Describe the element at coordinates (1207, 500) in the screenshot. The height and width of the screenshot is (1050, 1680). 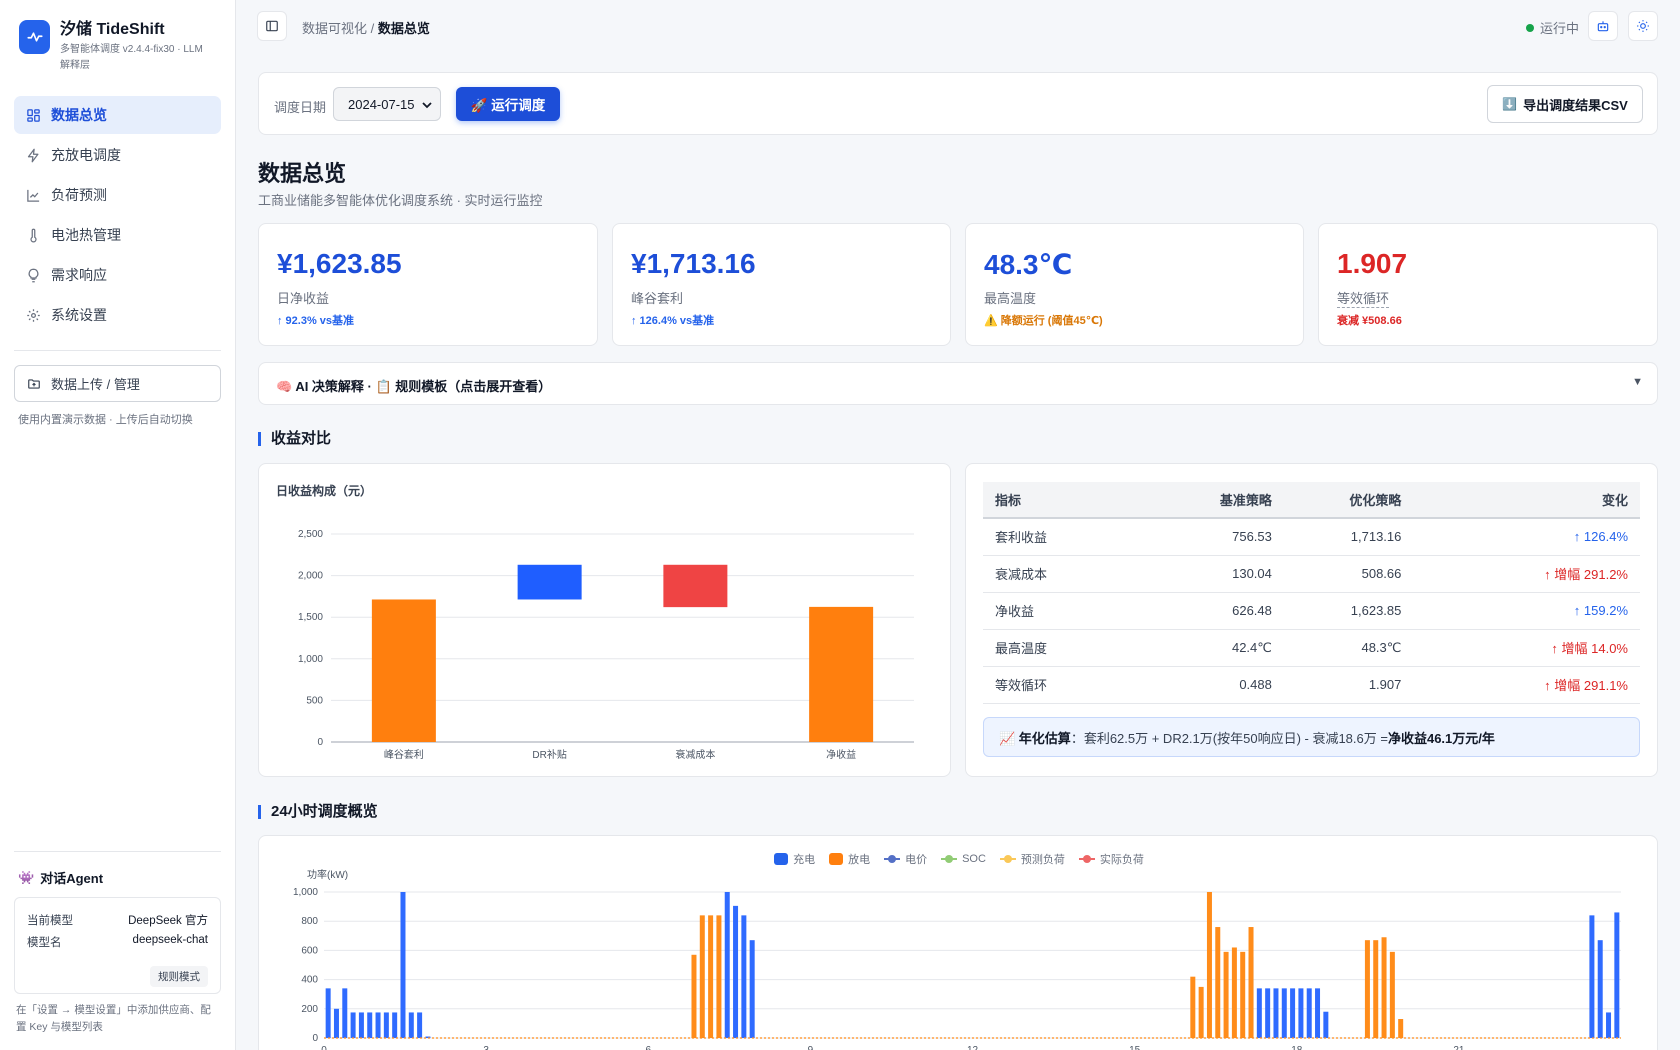
I see `table-header: 基准策略` at that location.